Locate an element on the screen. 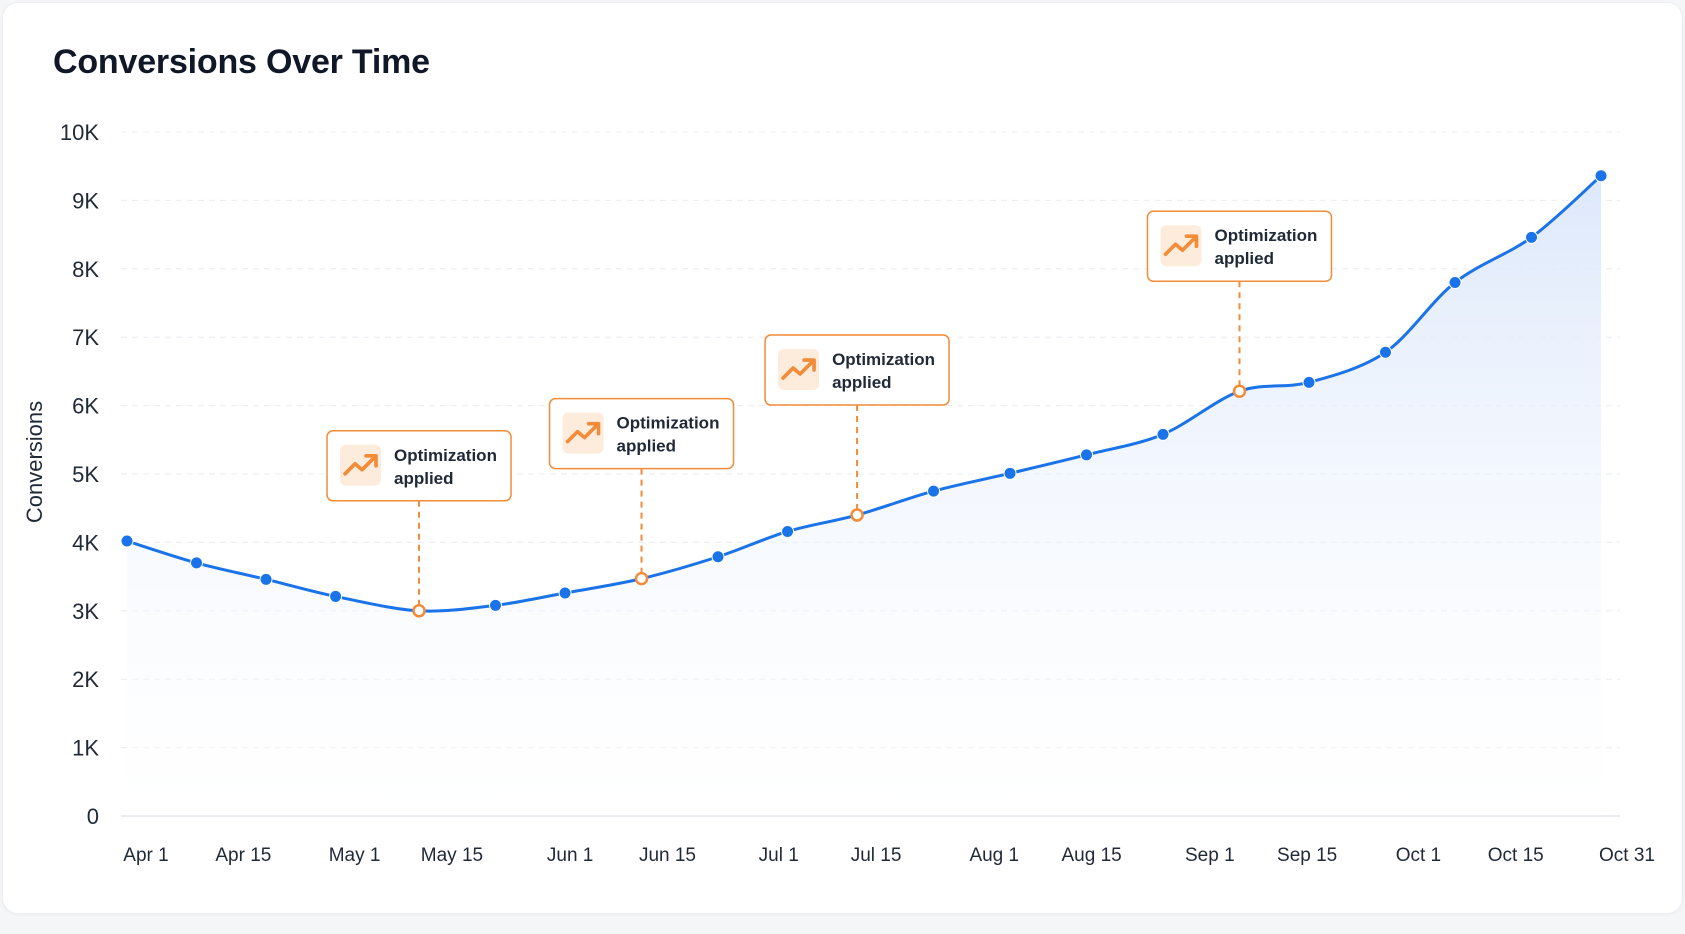 Image resolution: width=1685 pixels, height=934 pixels. y-tick-label: 10K is located at coordinates (79, 132).